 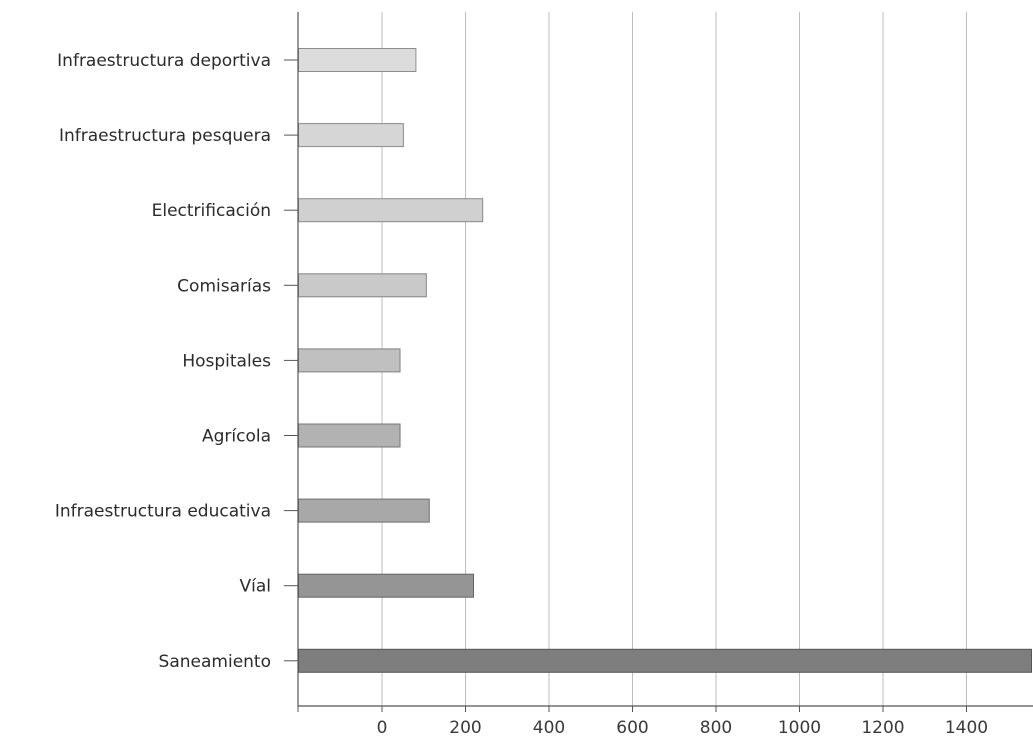 I want to click on x-tick-label: 0, so click(x=382, y=728).